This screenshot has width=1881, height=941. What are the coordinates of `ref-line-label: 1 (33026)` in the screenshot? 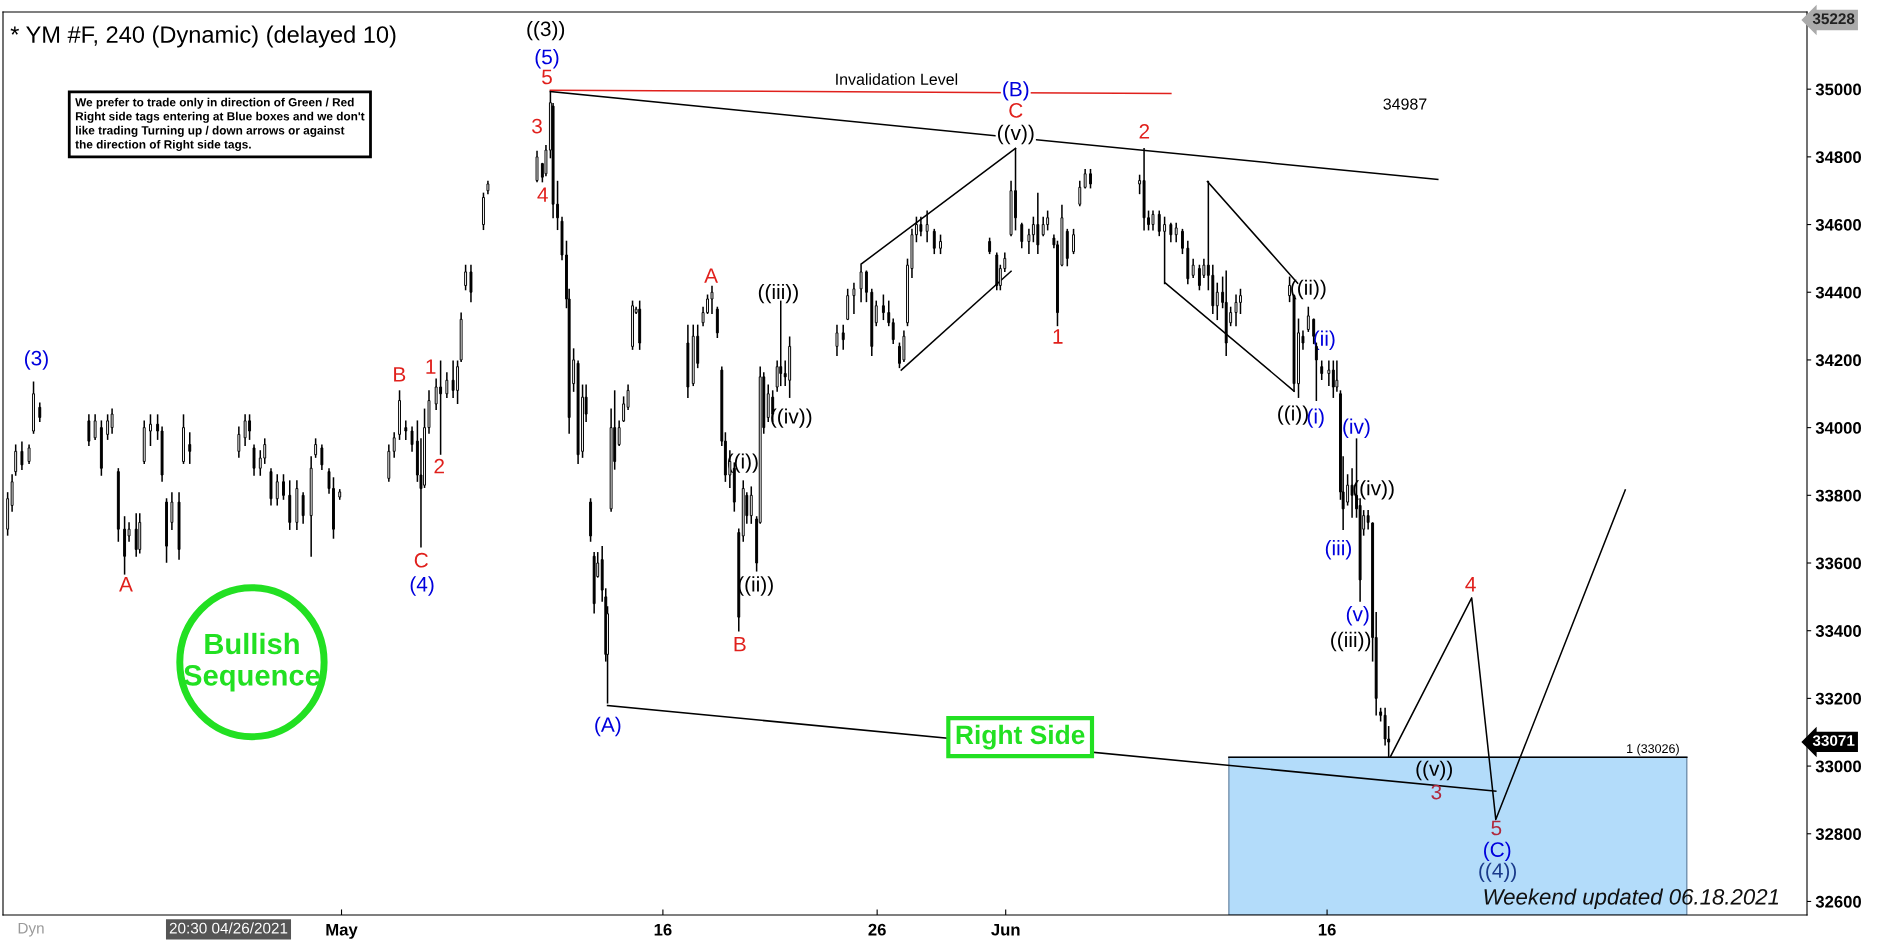 It's located at (1653, 749).